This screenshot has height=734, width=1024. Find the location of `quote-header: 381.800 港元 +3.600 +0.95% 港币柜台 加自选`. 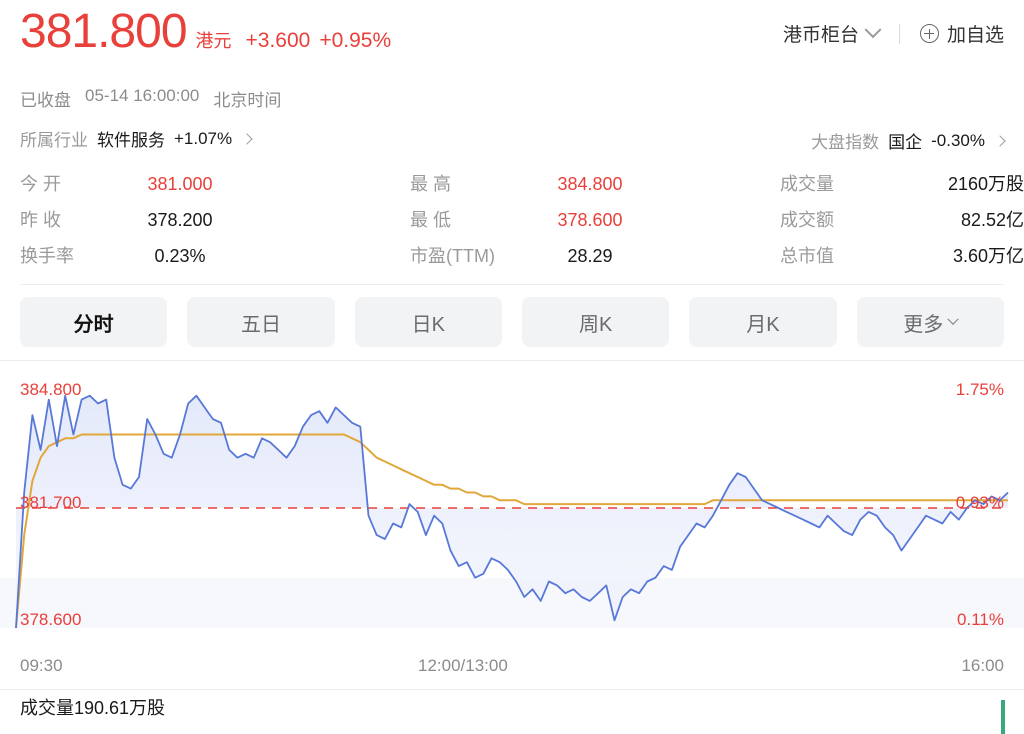

quote-header: 381.800 港元 +3.600 +0.95% 港币柜台 加自选 is located at coordinates (512, 39).